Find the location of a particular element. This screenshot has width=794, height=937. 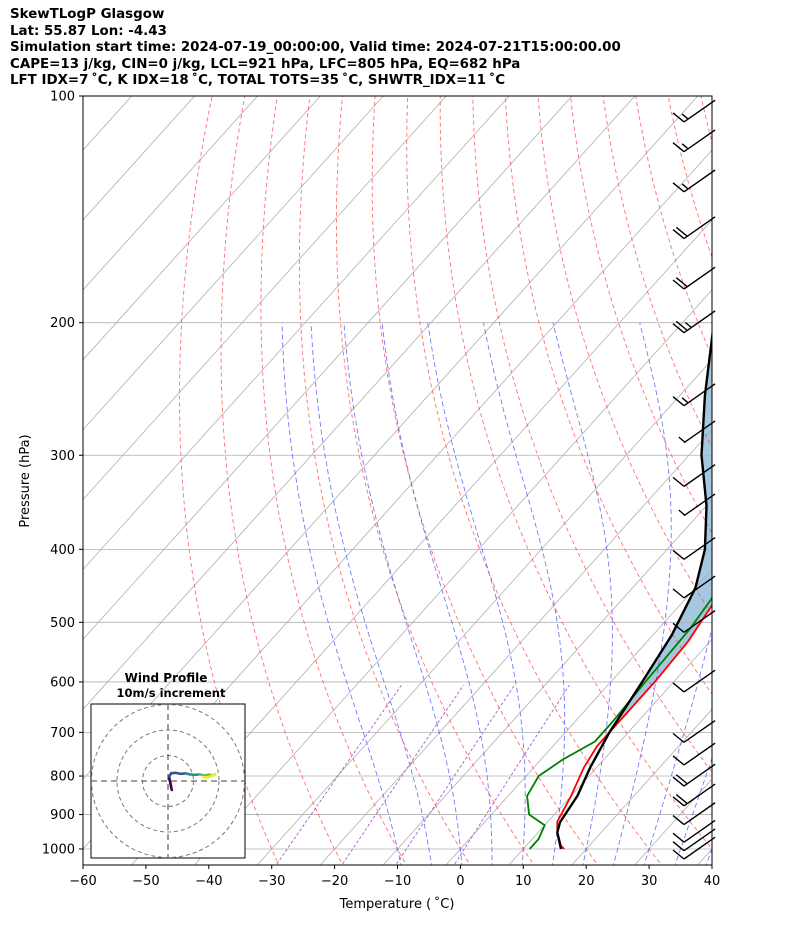

x-axis-label: Temperature ( ˚C) is located at coordinates (397, 904).